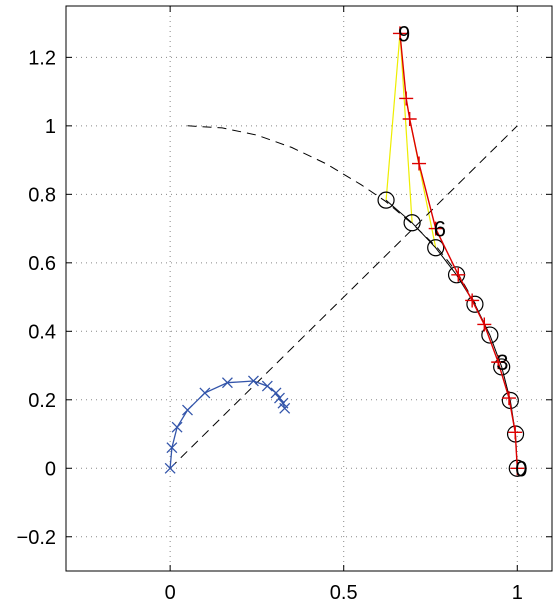  I want to click on x-tick-label: 1, so click(517, 593).